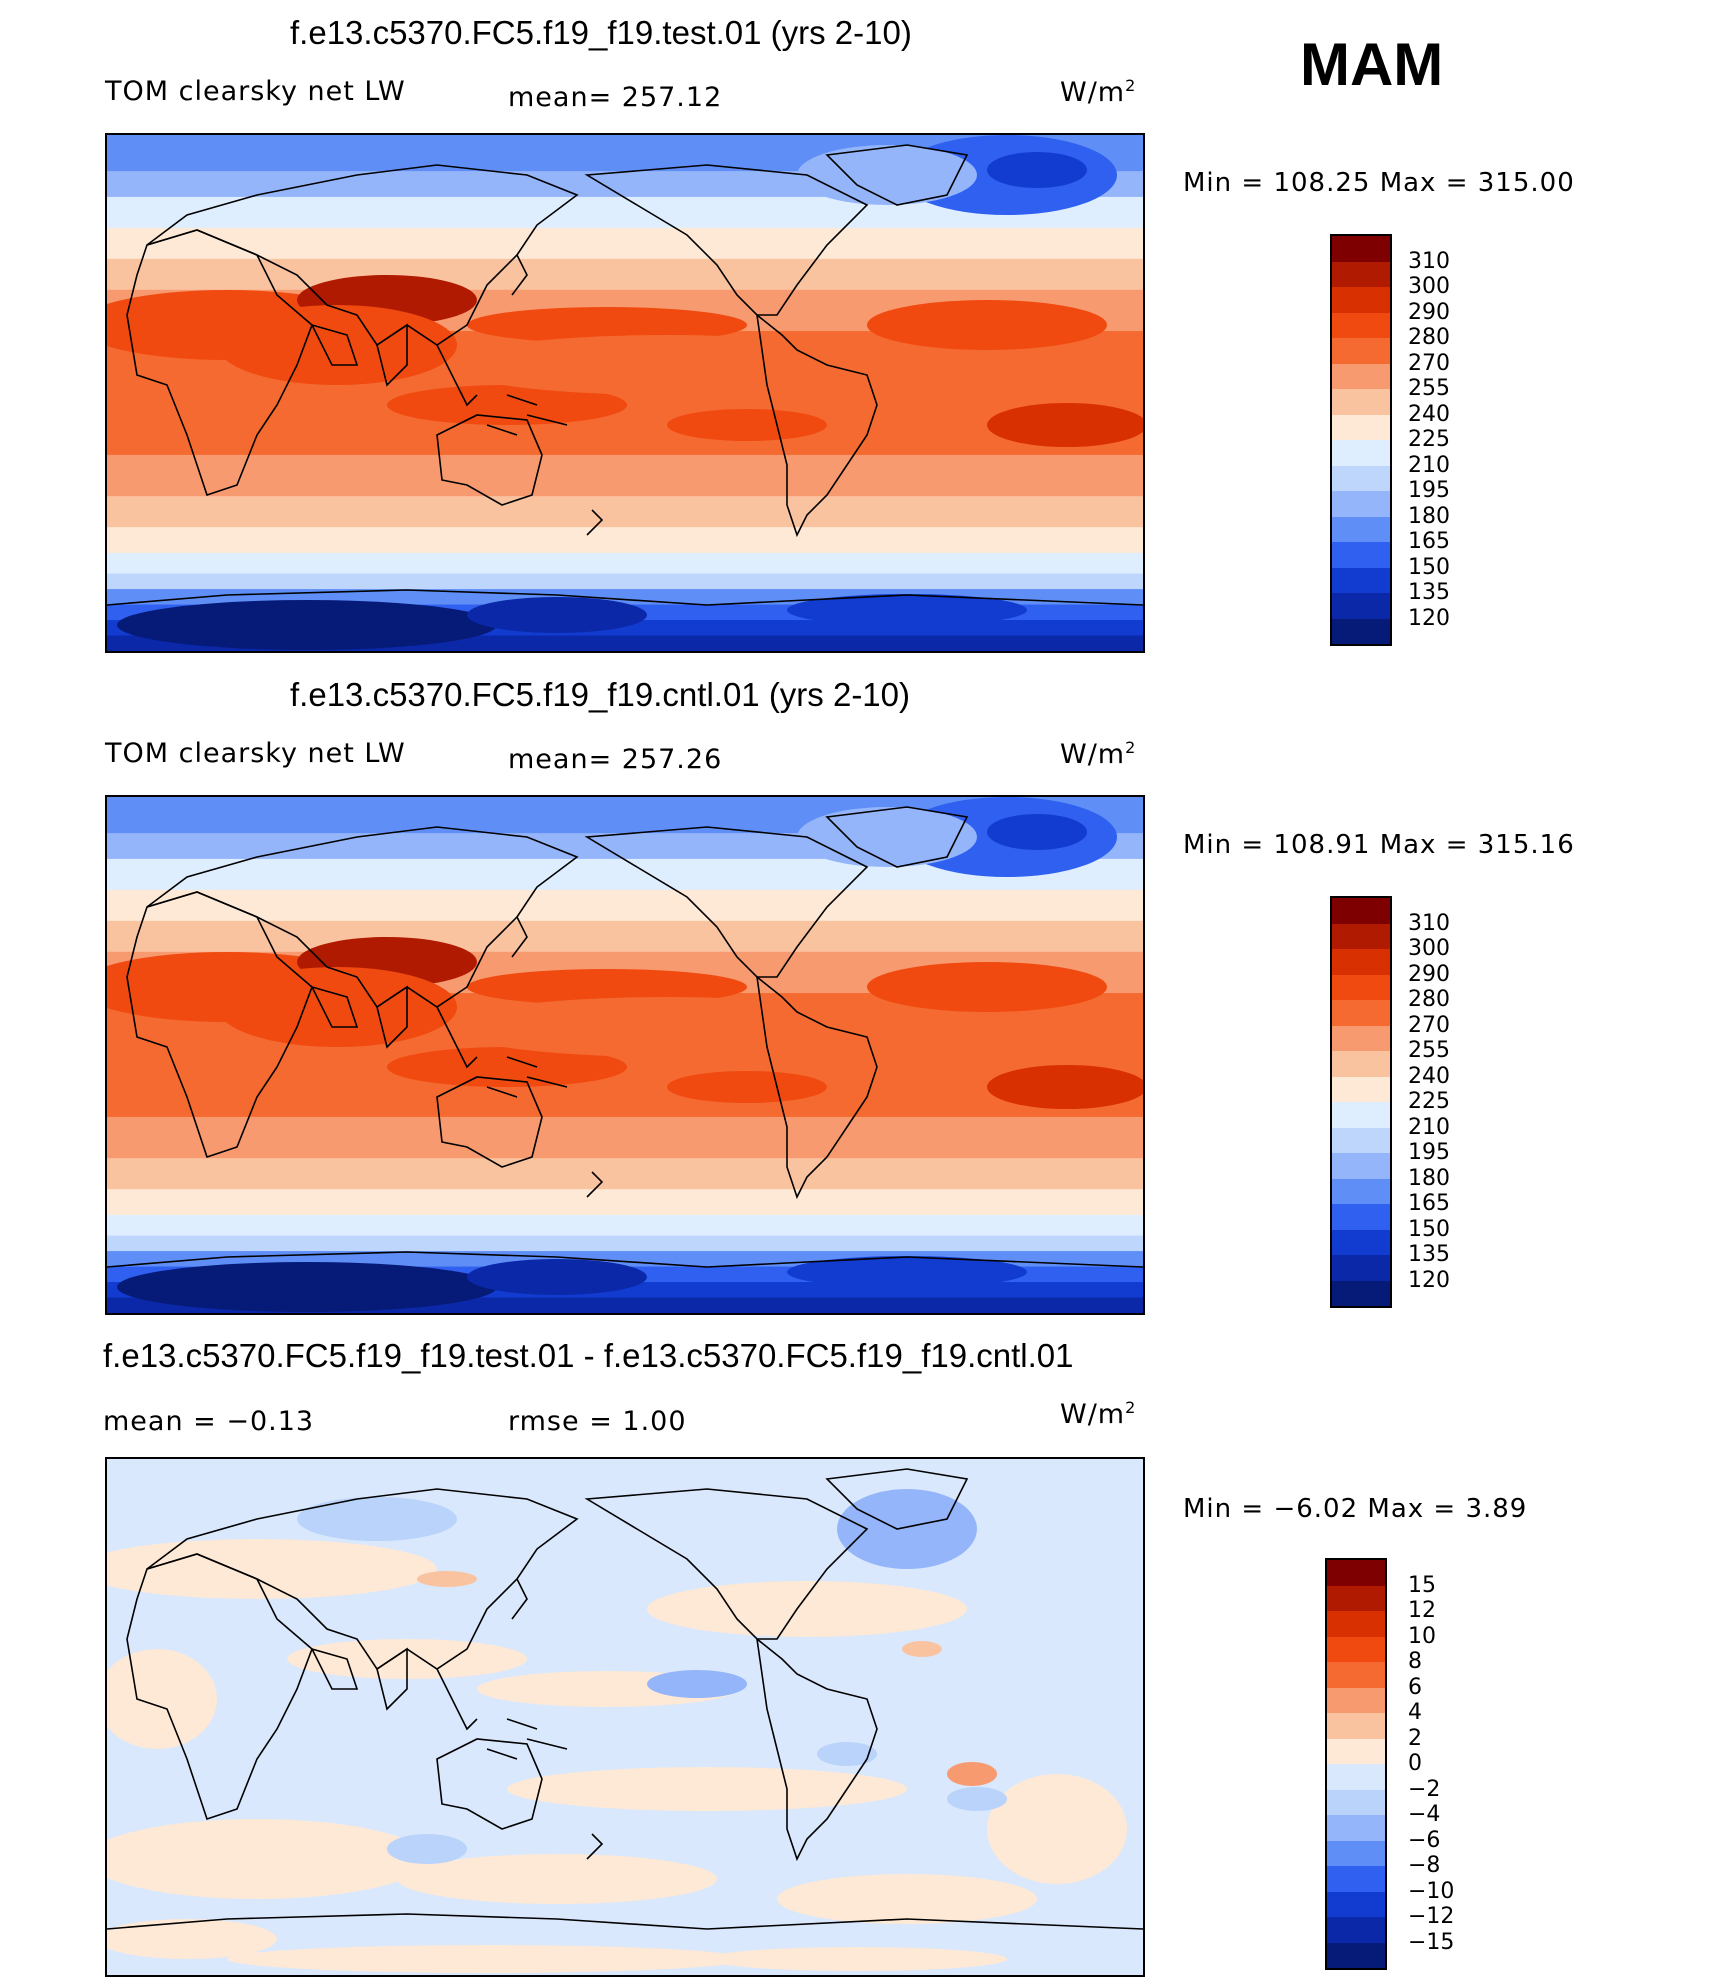 This screenshot has width=1710, height=1985. What do you see at coordinates (1429, 592) in the screenshot?
I see `colorbar-tick-label: 135` at bounding box center [1429, 592].